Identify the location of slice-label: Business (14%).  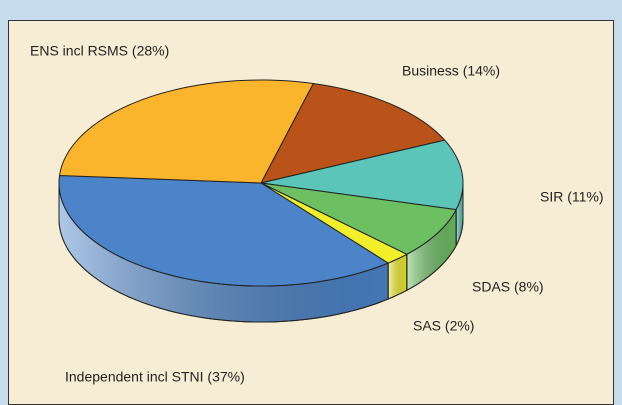
(451, 71).